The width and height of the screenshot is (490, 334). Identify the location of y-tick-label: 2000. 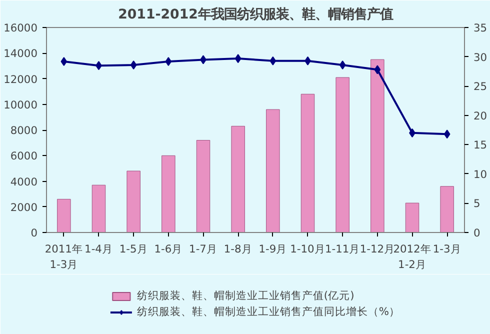
(24, 207).